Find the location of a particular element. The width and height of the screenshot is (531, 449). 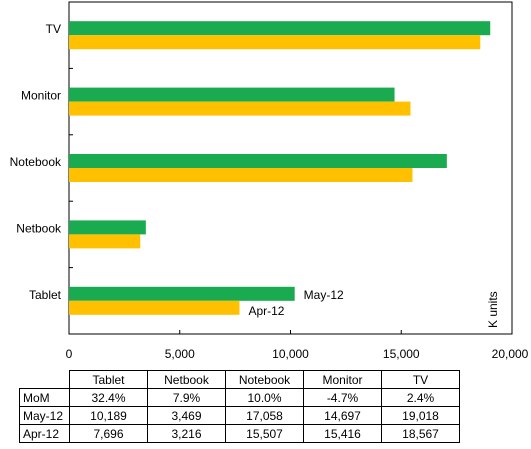

table-cell: 18,567 is located at coordinates (420, 433).